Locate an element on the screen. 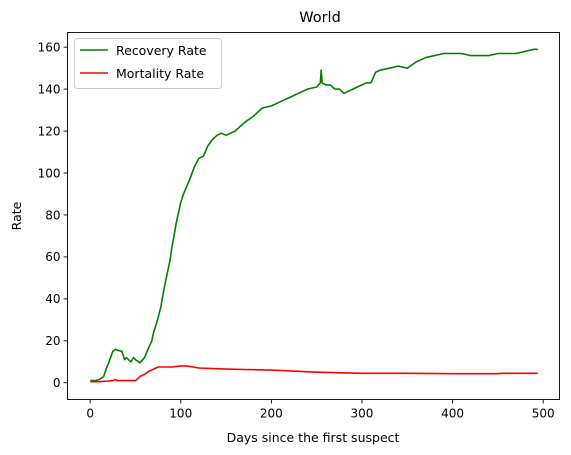  y-tick-label: 80 is located at coordinates (52, 215).